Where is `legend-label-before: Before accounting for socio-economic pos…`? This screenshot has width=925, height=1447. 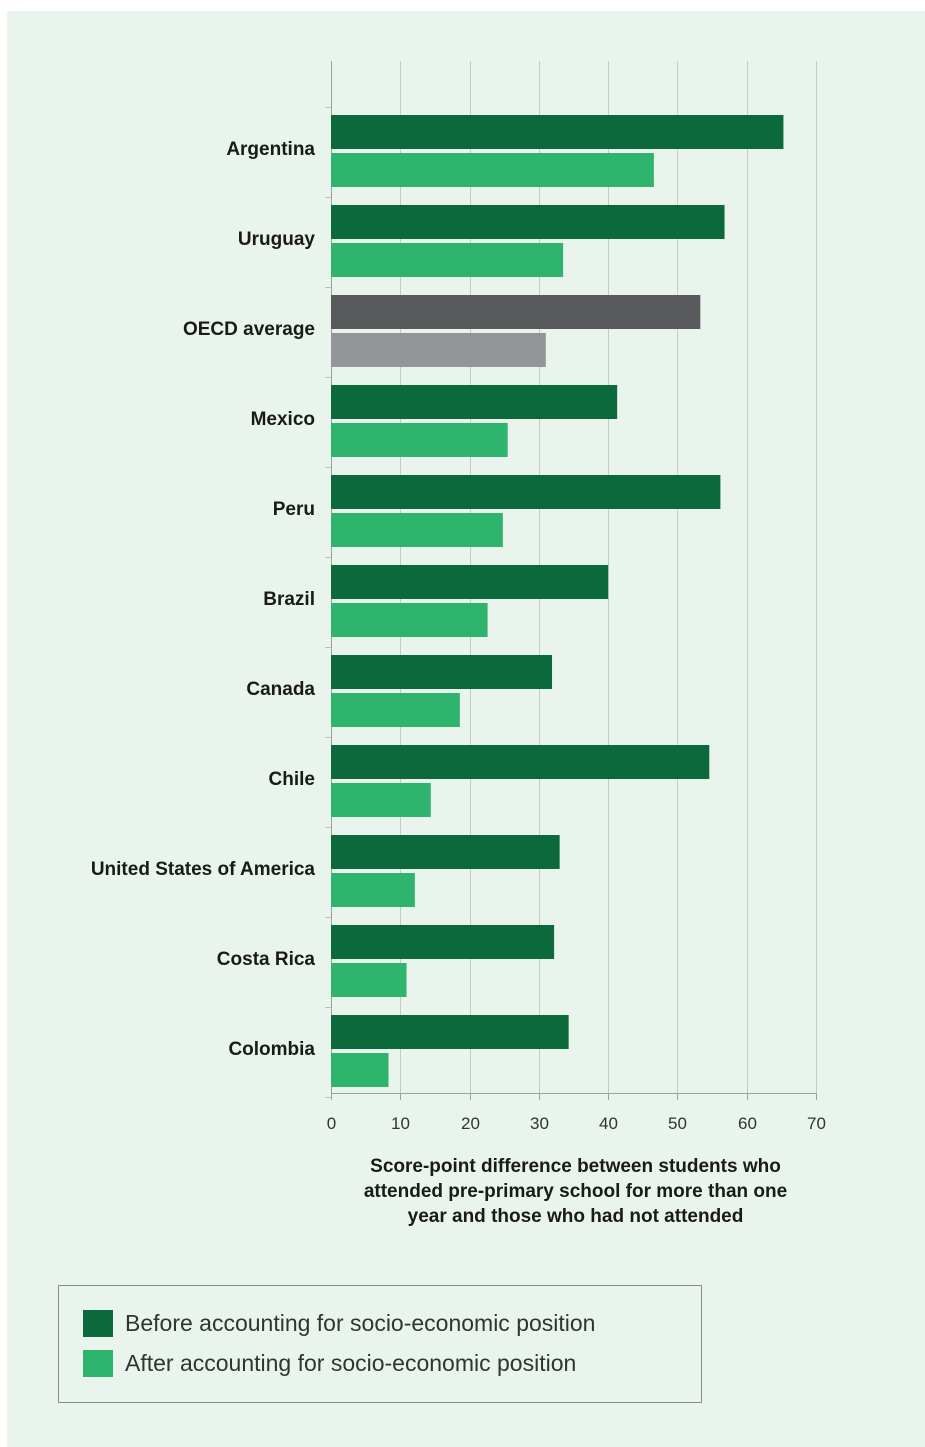 legend-label-before: Before accounting for socio-economic pos… is located at coordinates (360, 1322).